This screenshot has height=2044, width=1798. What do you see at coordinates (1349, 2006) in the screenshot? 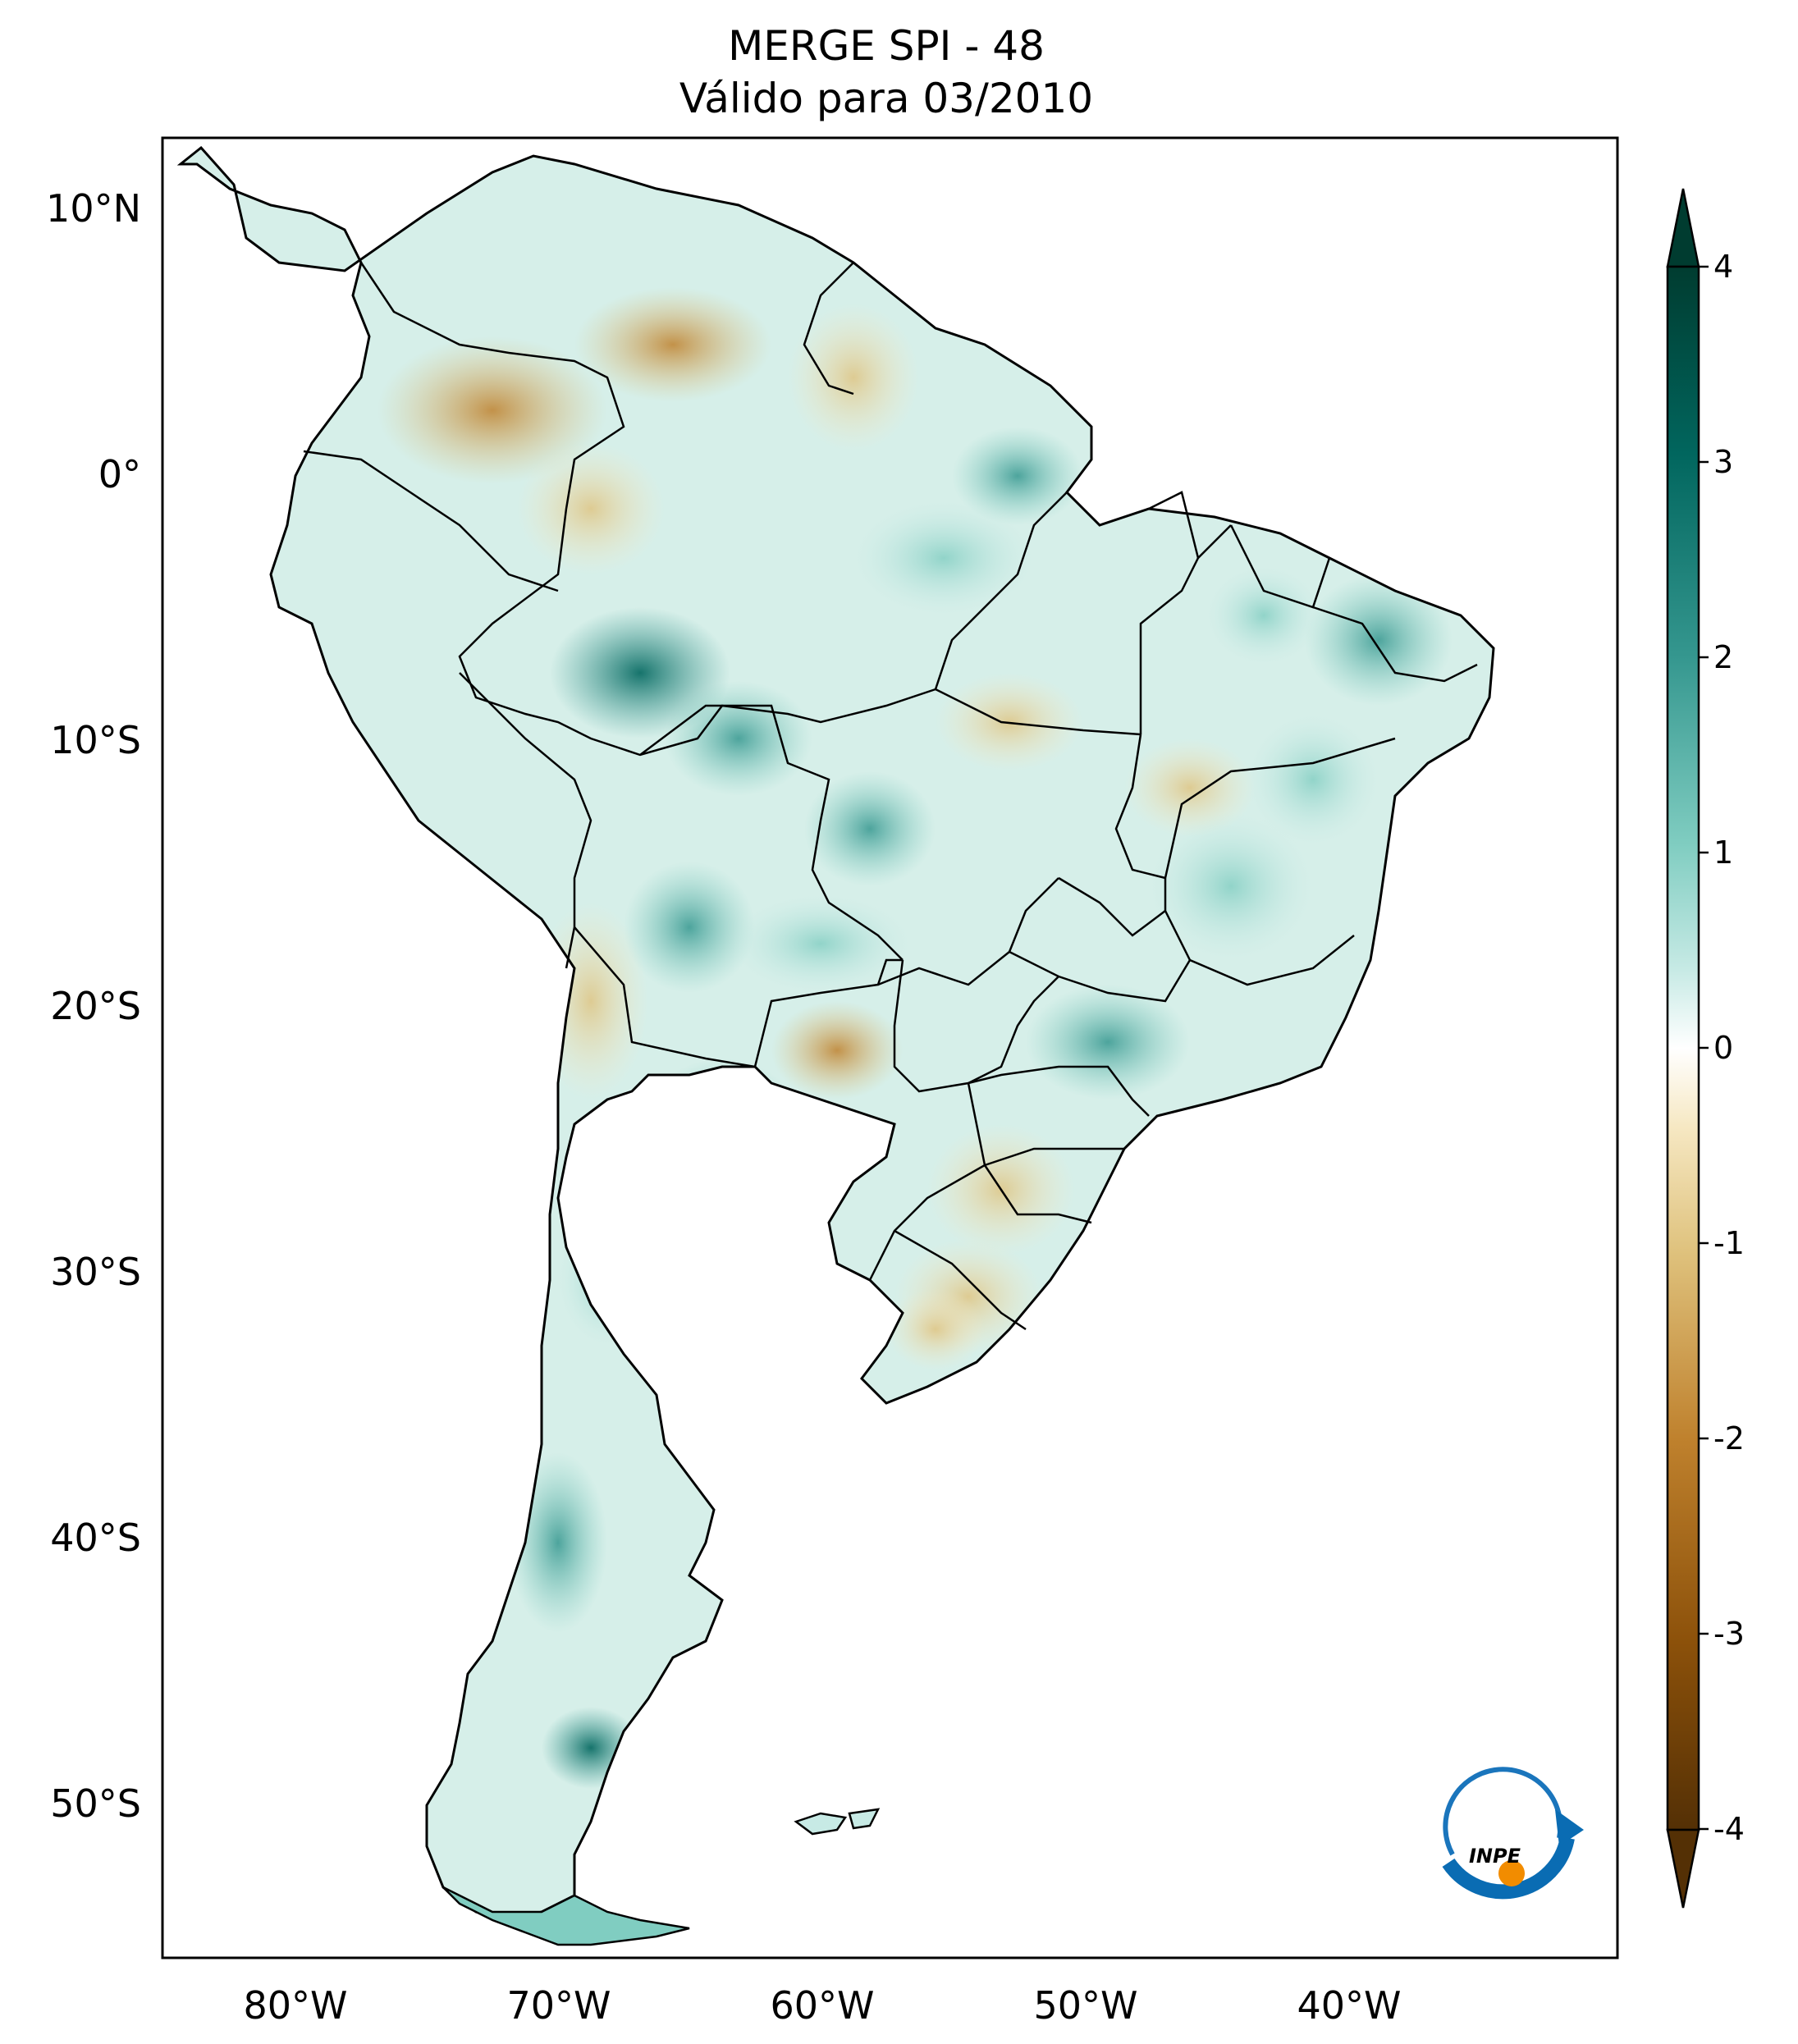
I see `lon-label-40w: 40°W` at bounding box center [1349, 2006].